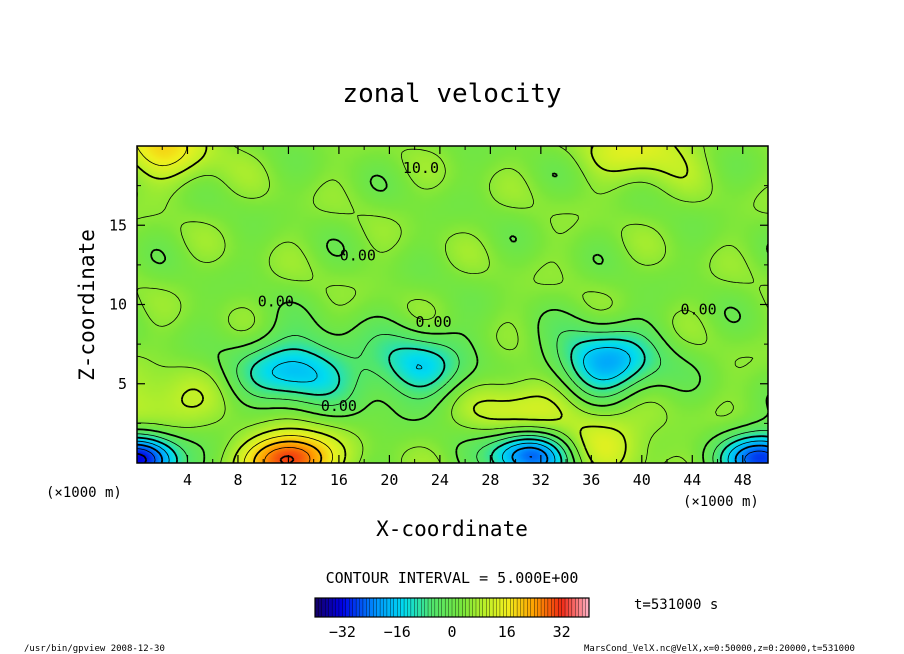 This screenshot has width=904, height=654. What do you see at coordinates (342, 632) in the screenshot?
I see `colorbar-tick-label: −32` at bounding box center [342, 632].